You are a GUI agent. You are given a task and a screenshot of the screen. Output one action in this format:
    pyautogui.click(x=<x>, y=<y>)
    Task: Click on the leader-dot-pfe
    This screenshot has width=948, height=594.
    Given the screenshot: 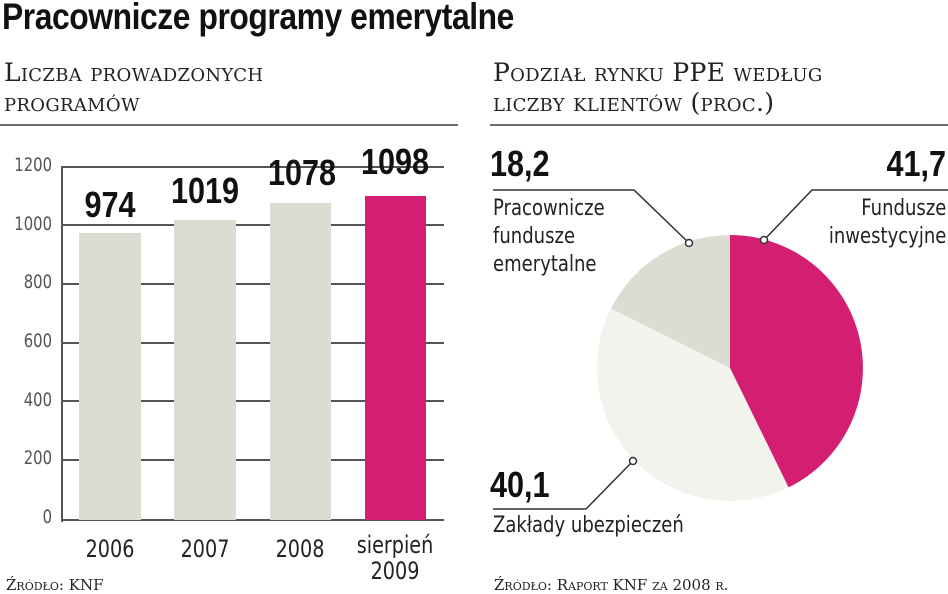 What is the action you would take?
    pyautogui.click(x=689, y=243)
    